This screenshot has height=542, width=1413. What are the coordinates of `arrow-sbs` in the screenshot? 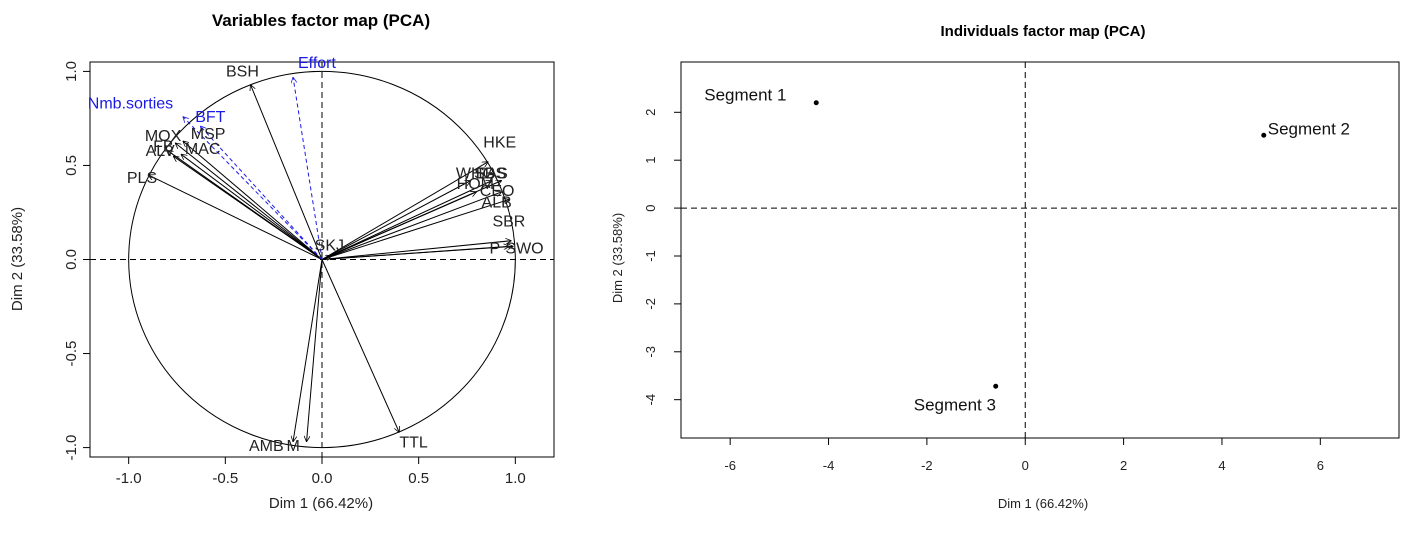 It's located at (406, 220).